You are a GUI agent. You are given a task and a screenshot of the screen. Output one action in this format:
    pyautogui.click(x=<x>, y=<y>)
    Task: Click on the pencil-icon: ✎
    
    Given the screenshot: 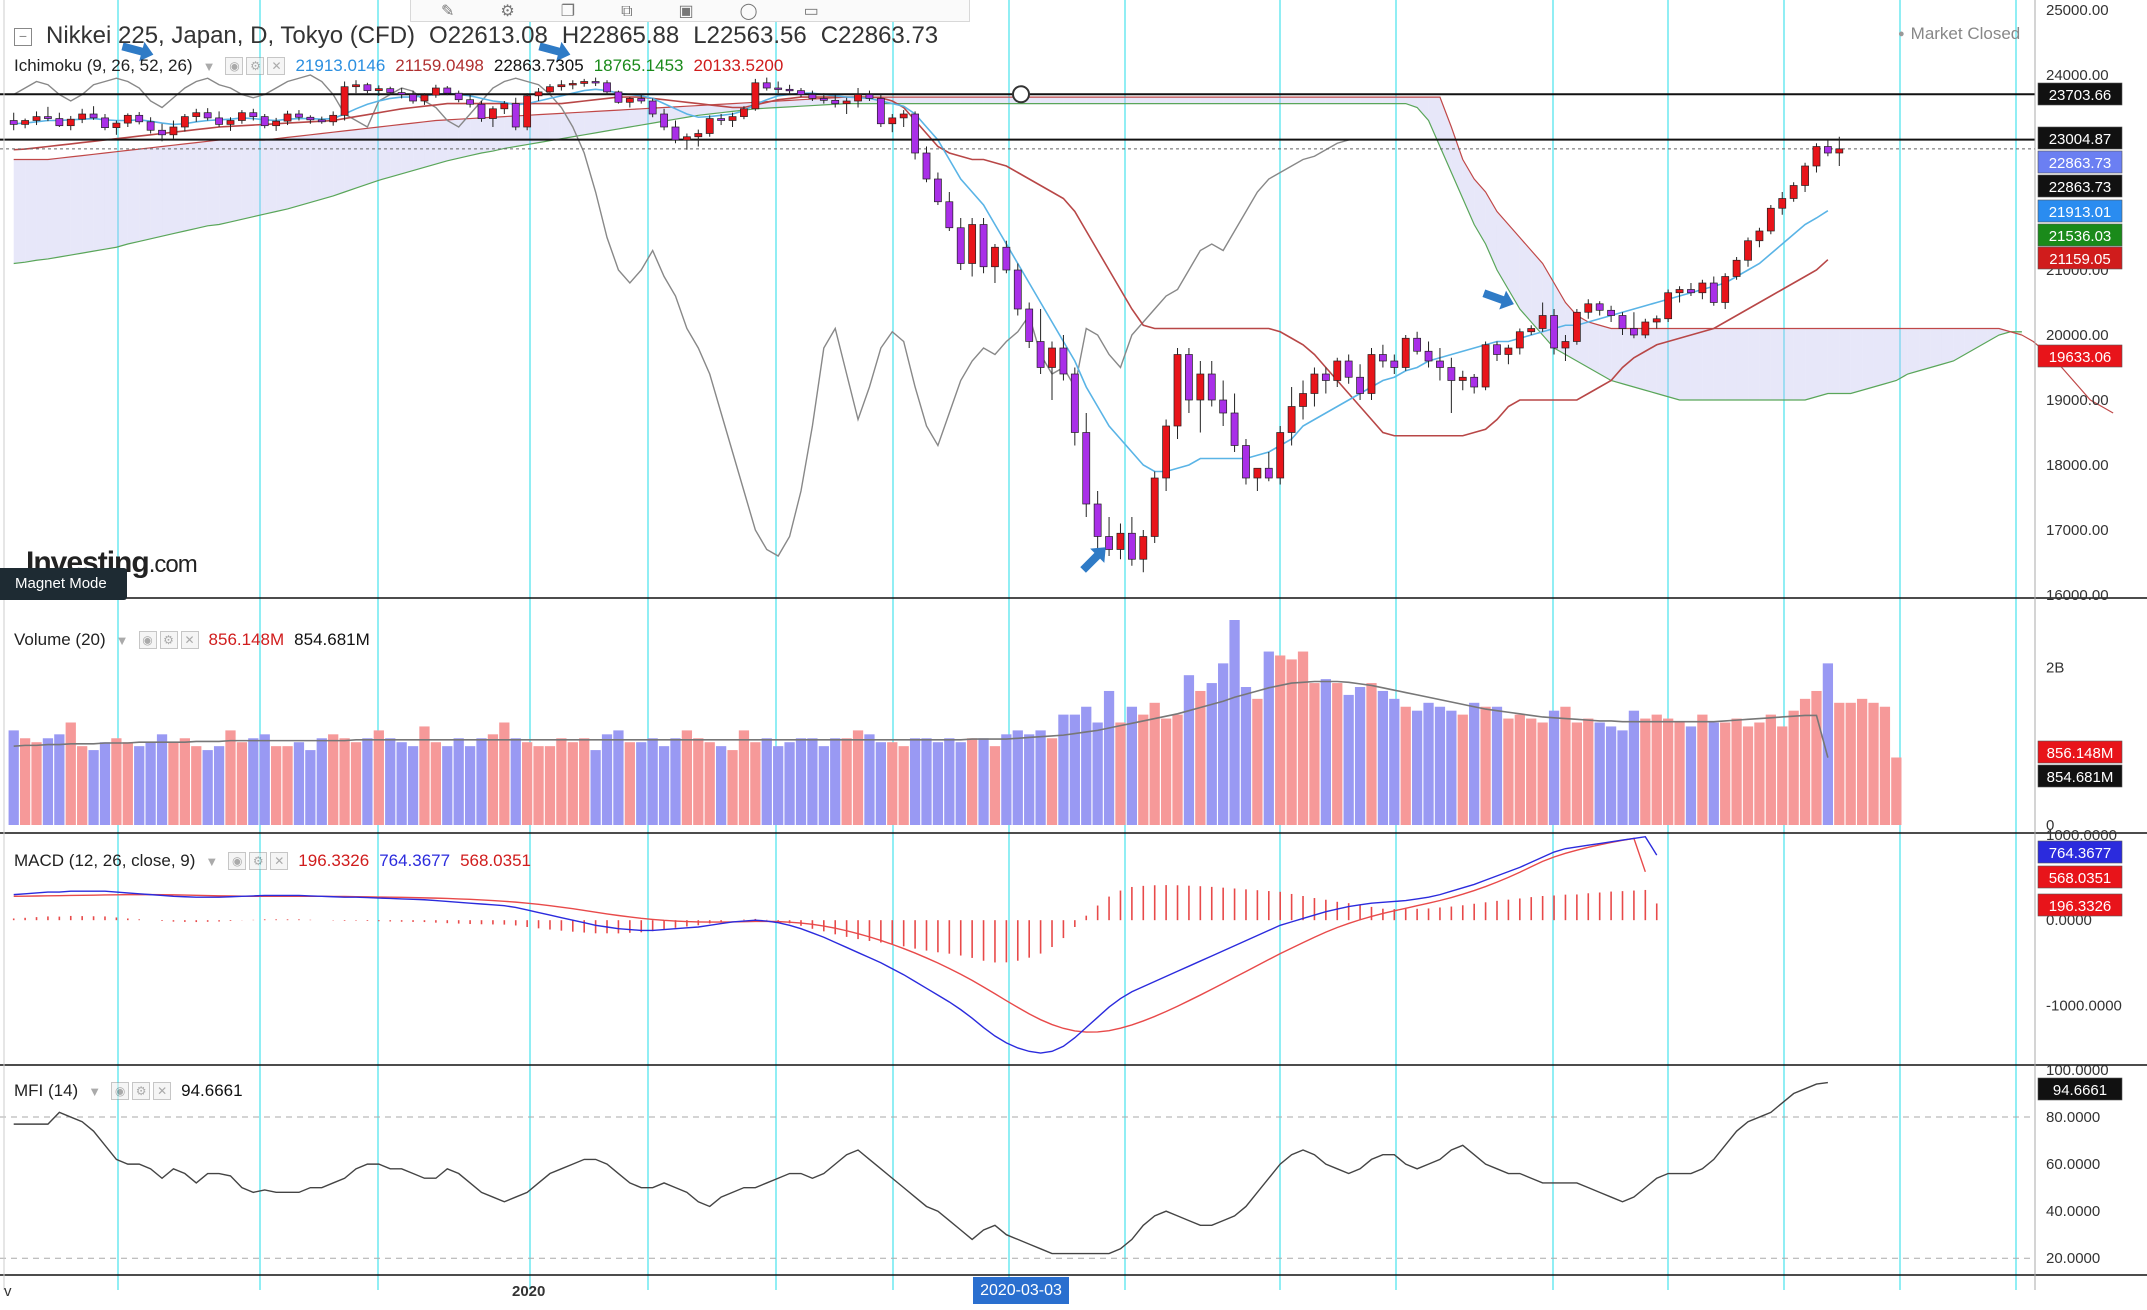 What is the action you would take?
    pyautogui.click(x=448, y=11)
    